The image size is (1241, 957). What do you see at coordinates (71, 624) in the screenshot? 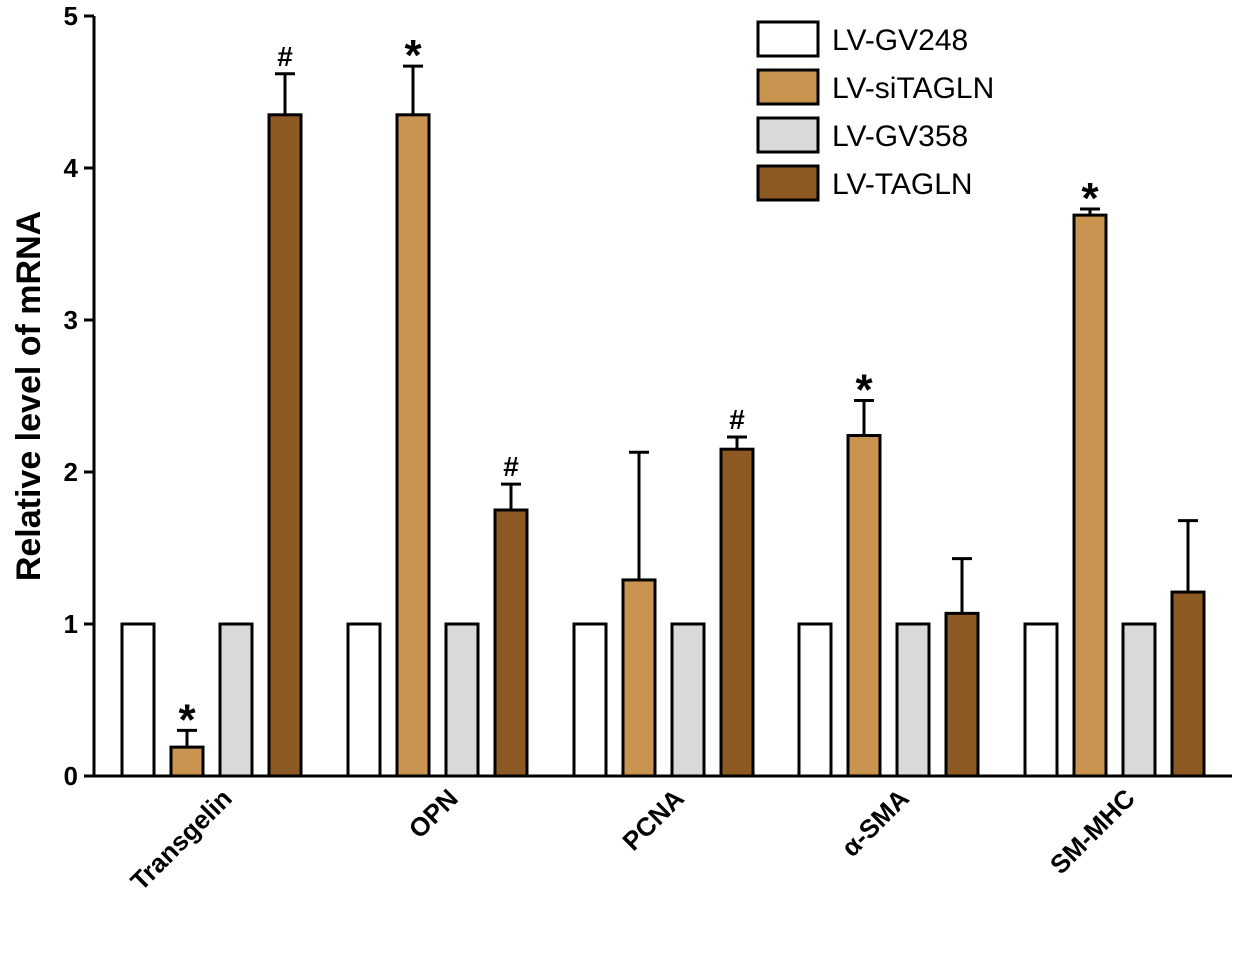
I see `y-tick-label: 1` at bounding box center [71, 624].